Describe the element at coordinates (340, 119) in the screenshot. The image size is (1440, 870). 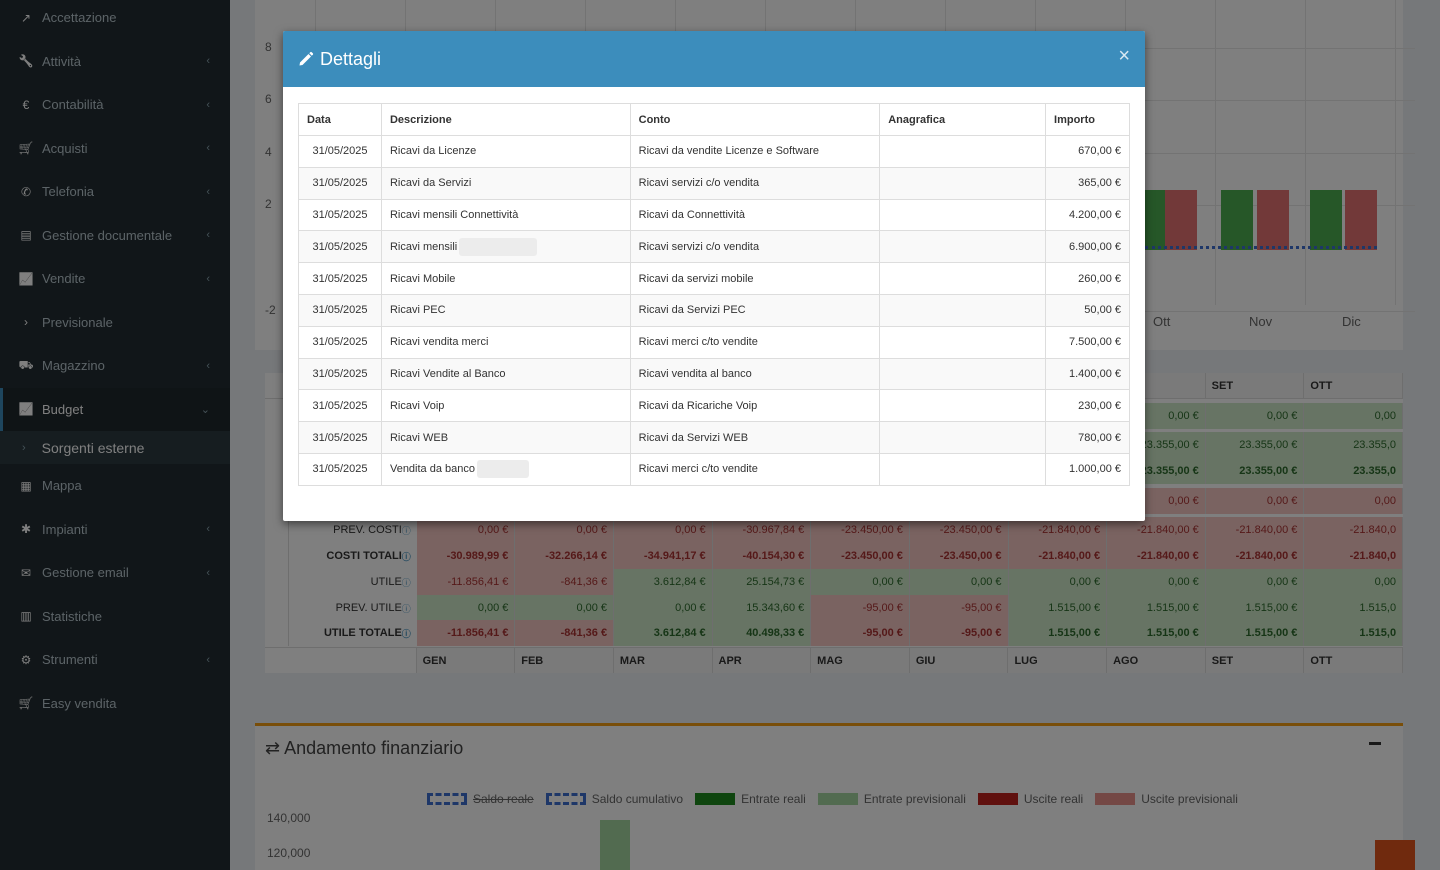
I see `column-header-data: Data` at that location.